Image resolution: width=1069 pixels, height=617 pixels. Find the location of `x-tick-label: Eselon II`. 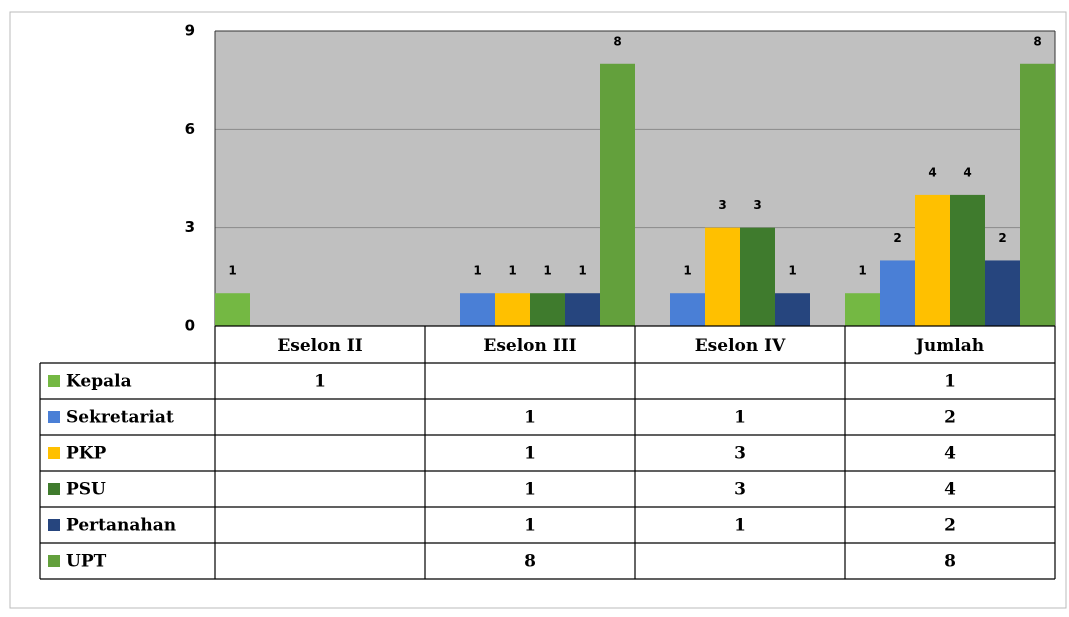

x-tick-label: Eselon II is located at coordinates (319, 346).